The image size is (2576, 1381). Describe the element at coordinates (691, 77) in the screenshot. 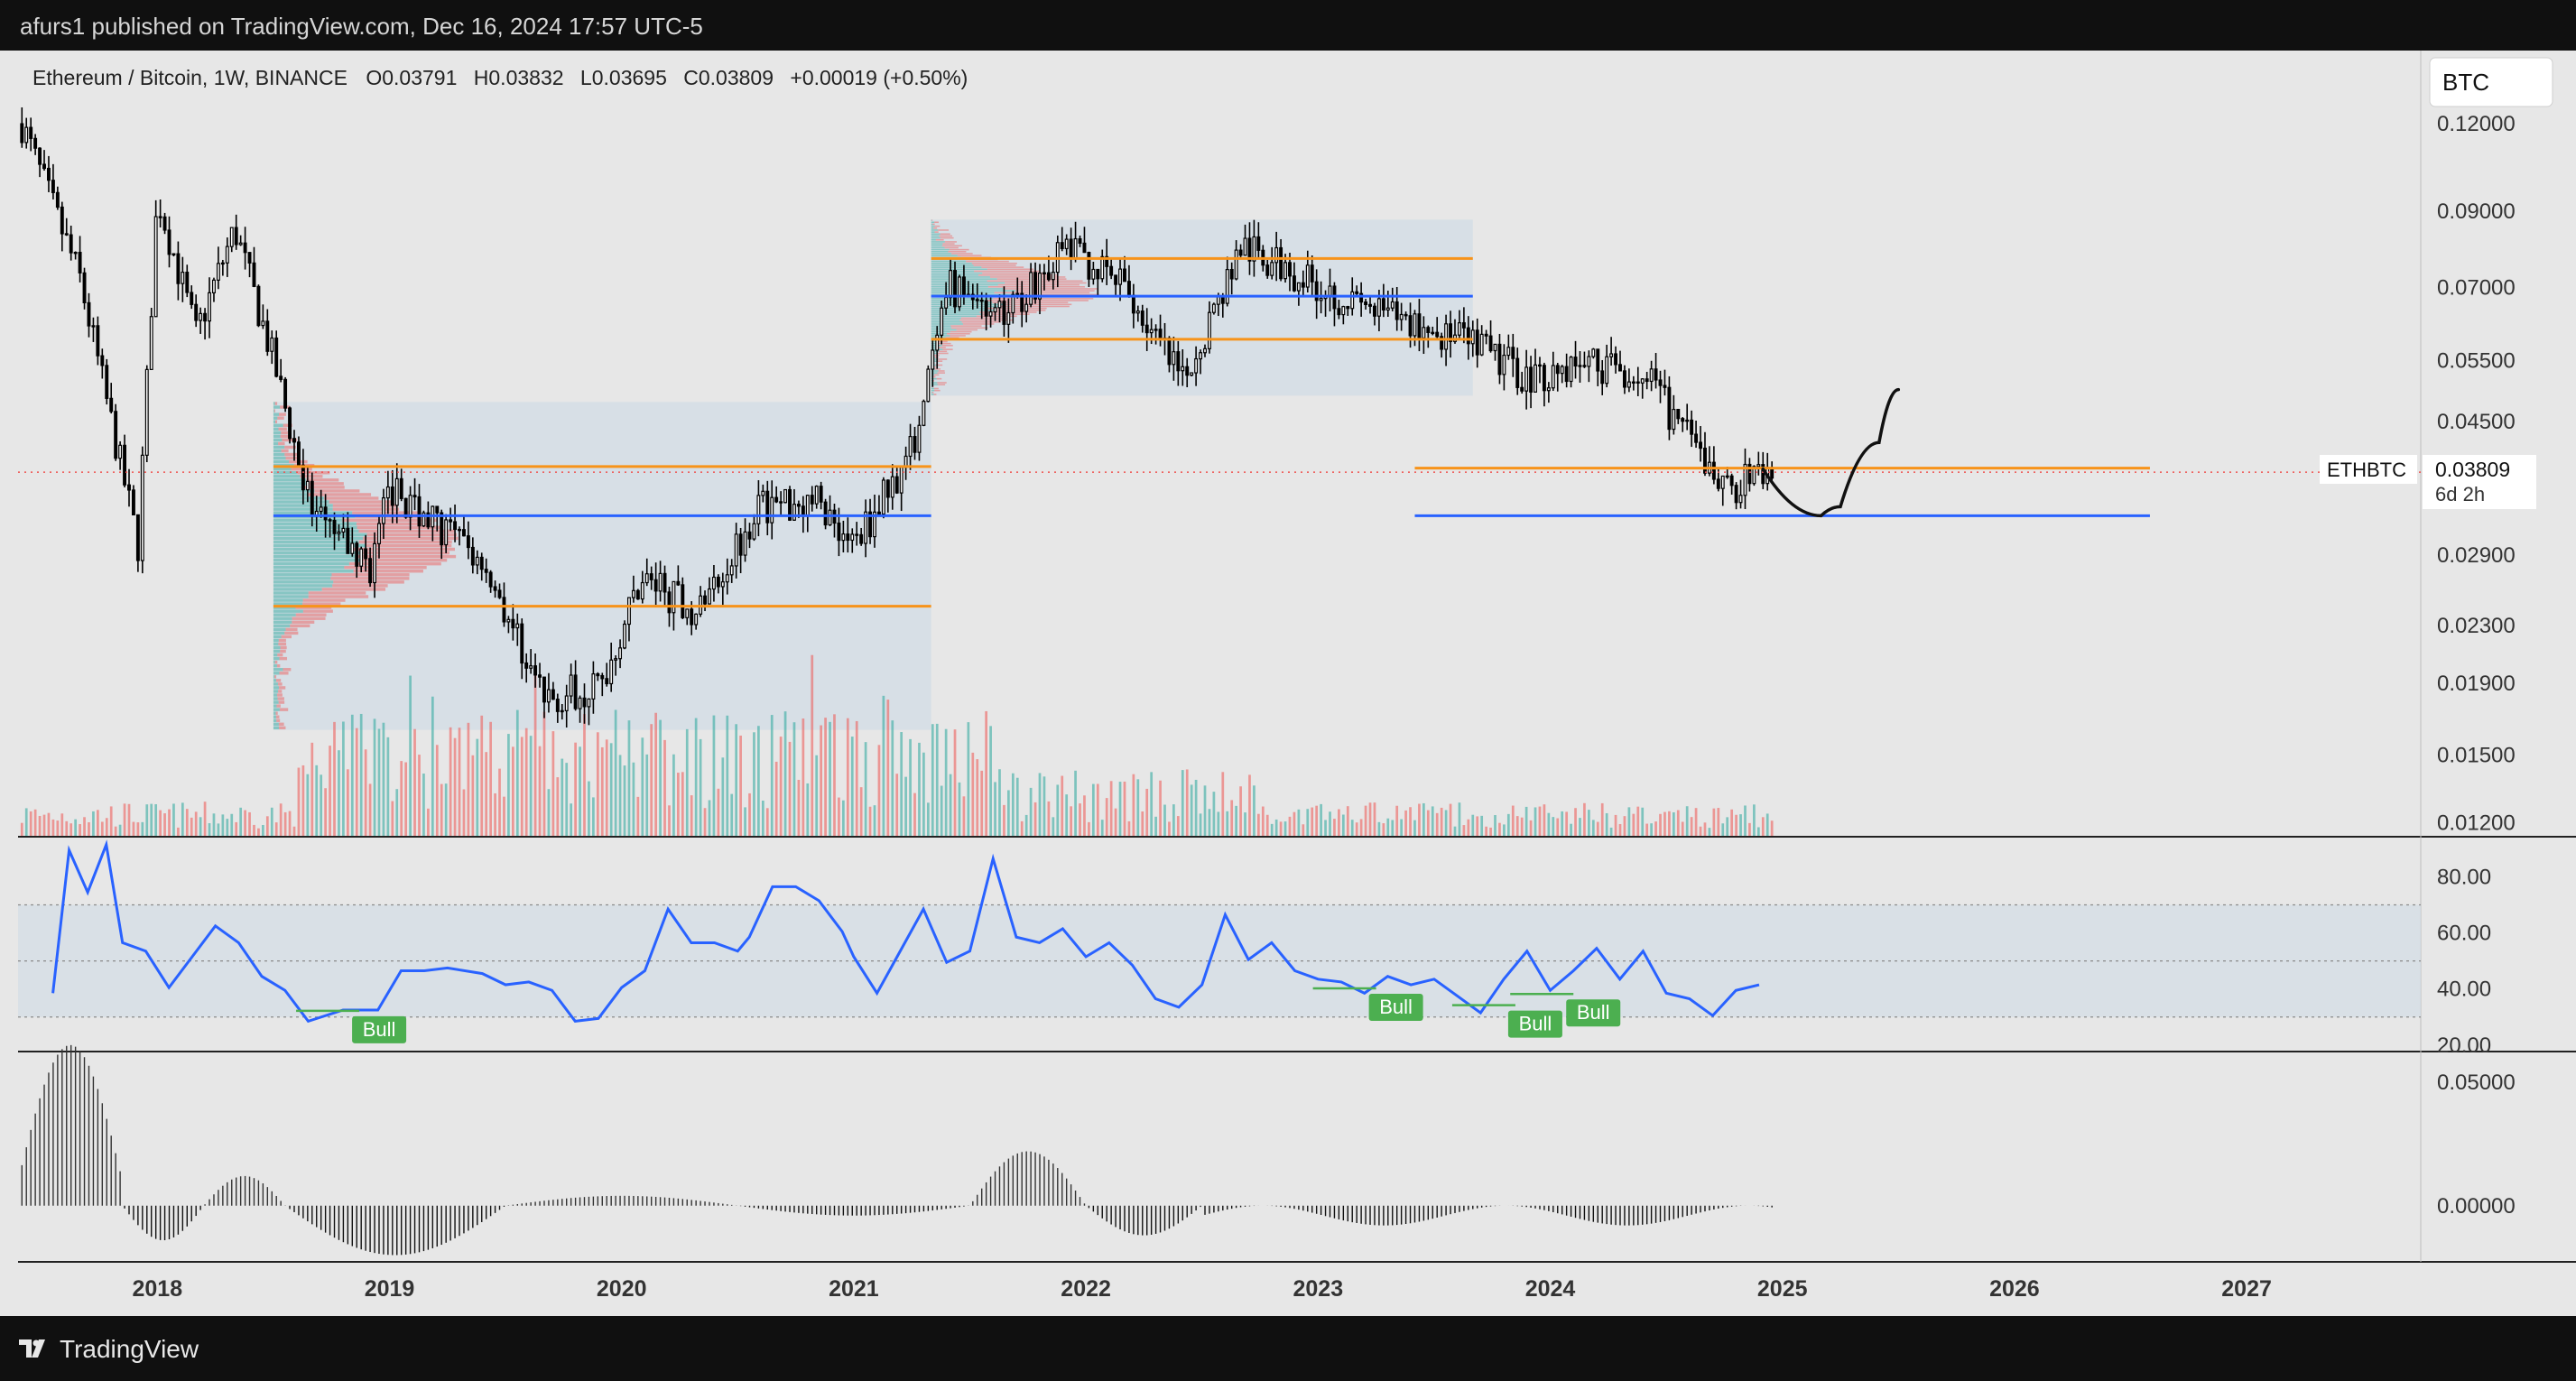

I see `legend-c-label: C` at that location.